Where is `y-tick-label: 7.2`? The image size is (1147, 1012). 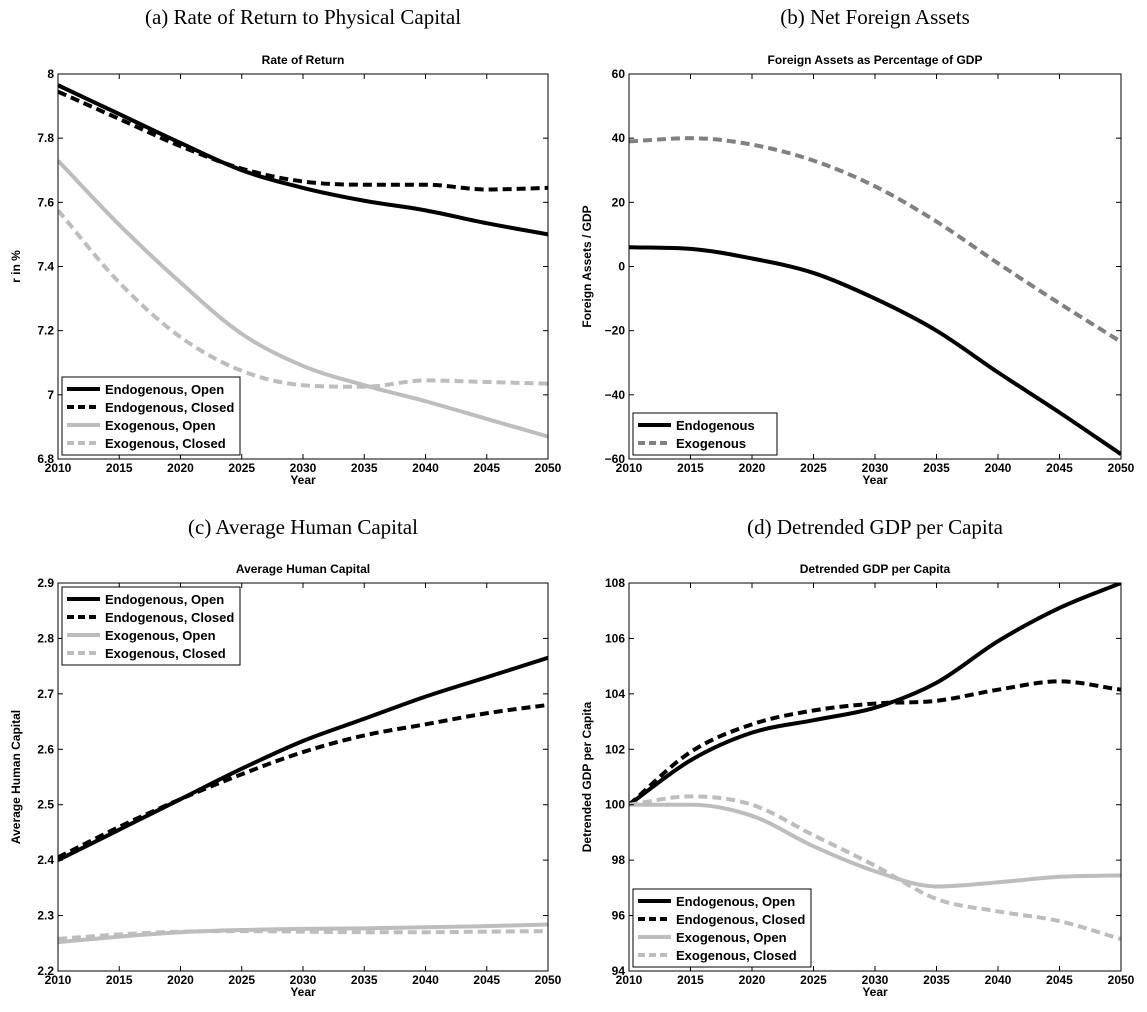 y-tick-label: 7.2 is located at coordinates (45, 331).